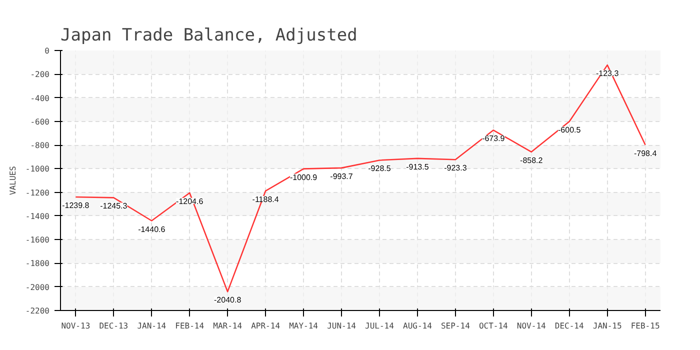  Describe the element at coordinates (113, 326) in the screenshot. I see `x-tick-label: DEC-13` at that location.